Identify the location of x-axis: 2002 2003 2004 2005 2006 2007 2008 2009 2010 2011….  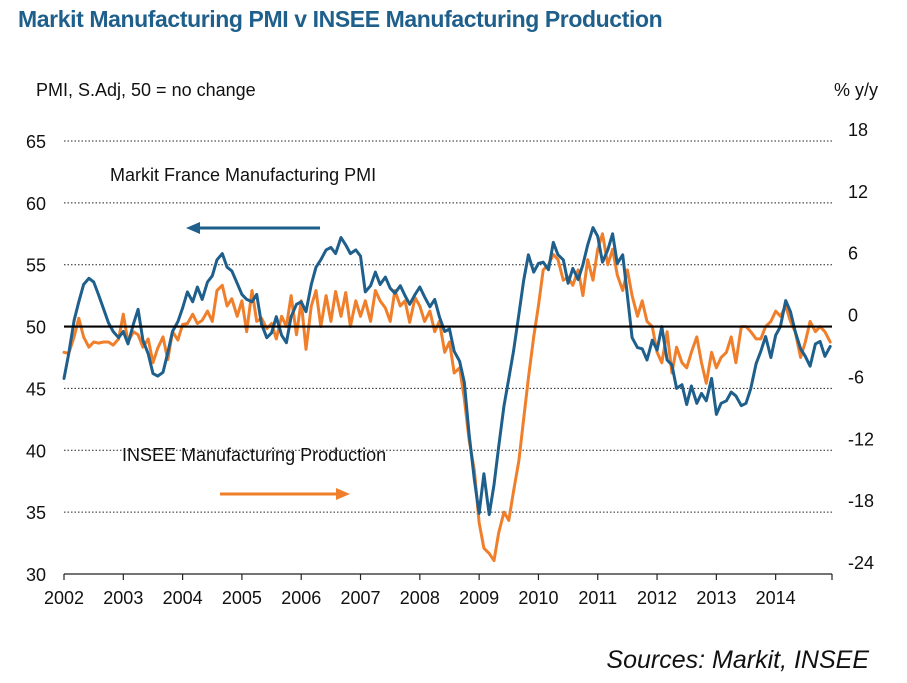
(438, 590).